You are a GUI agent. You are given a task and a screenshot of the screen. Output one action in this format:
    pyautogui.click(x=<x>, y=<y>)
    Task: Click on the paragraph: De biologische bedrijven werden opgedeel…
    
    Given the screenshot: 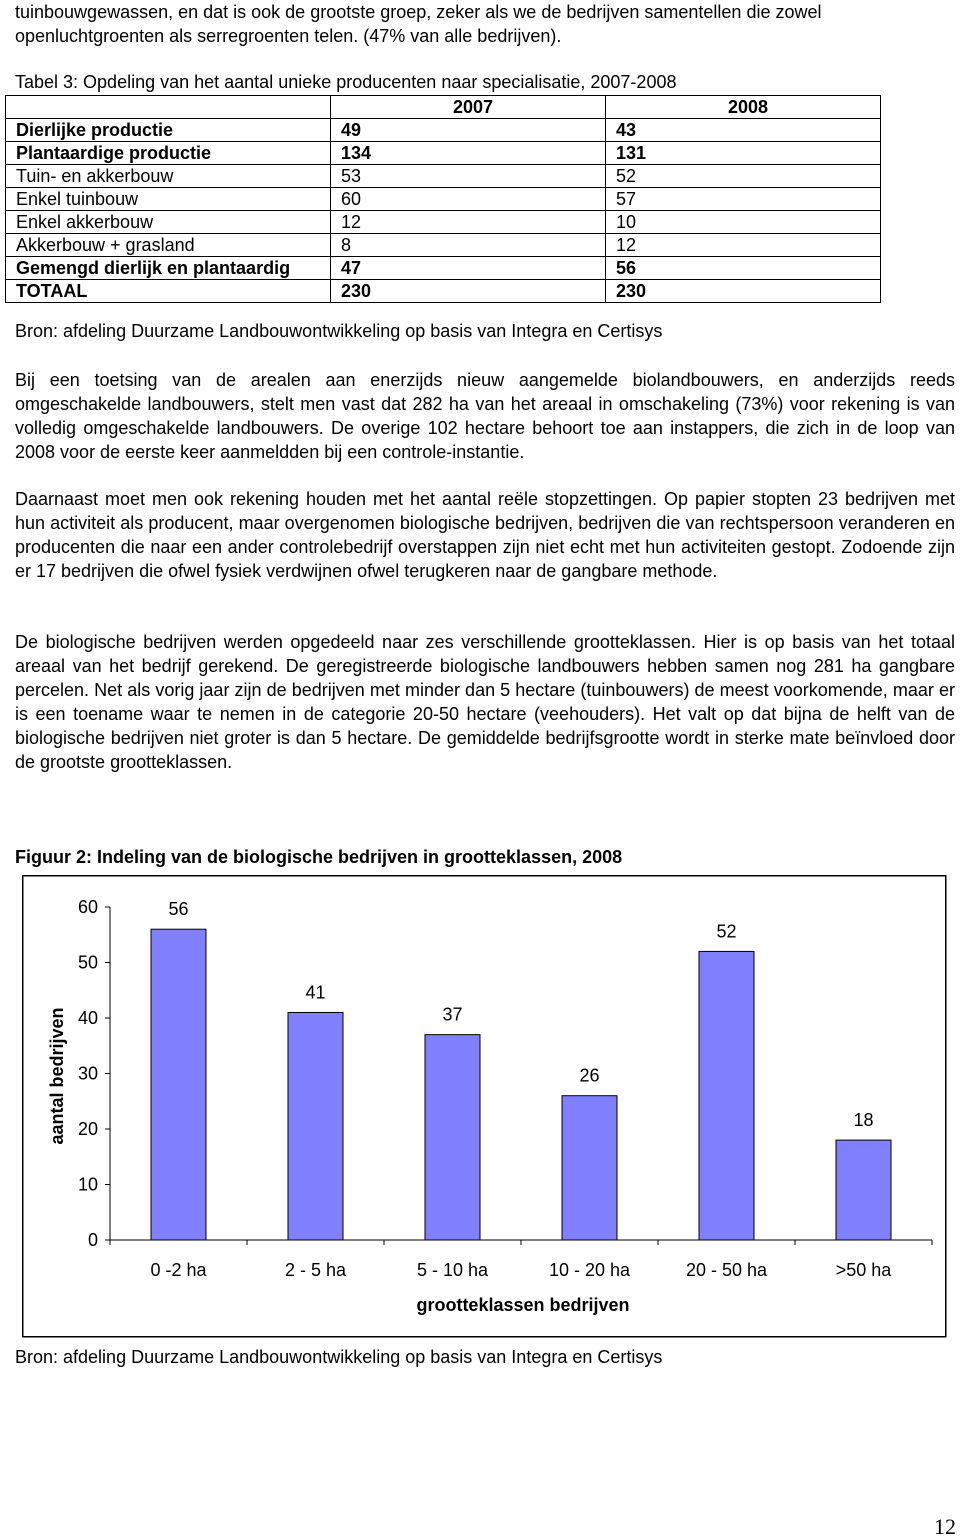 What is the action you would take?
    pyautogui.click(x=485, y=702)
    